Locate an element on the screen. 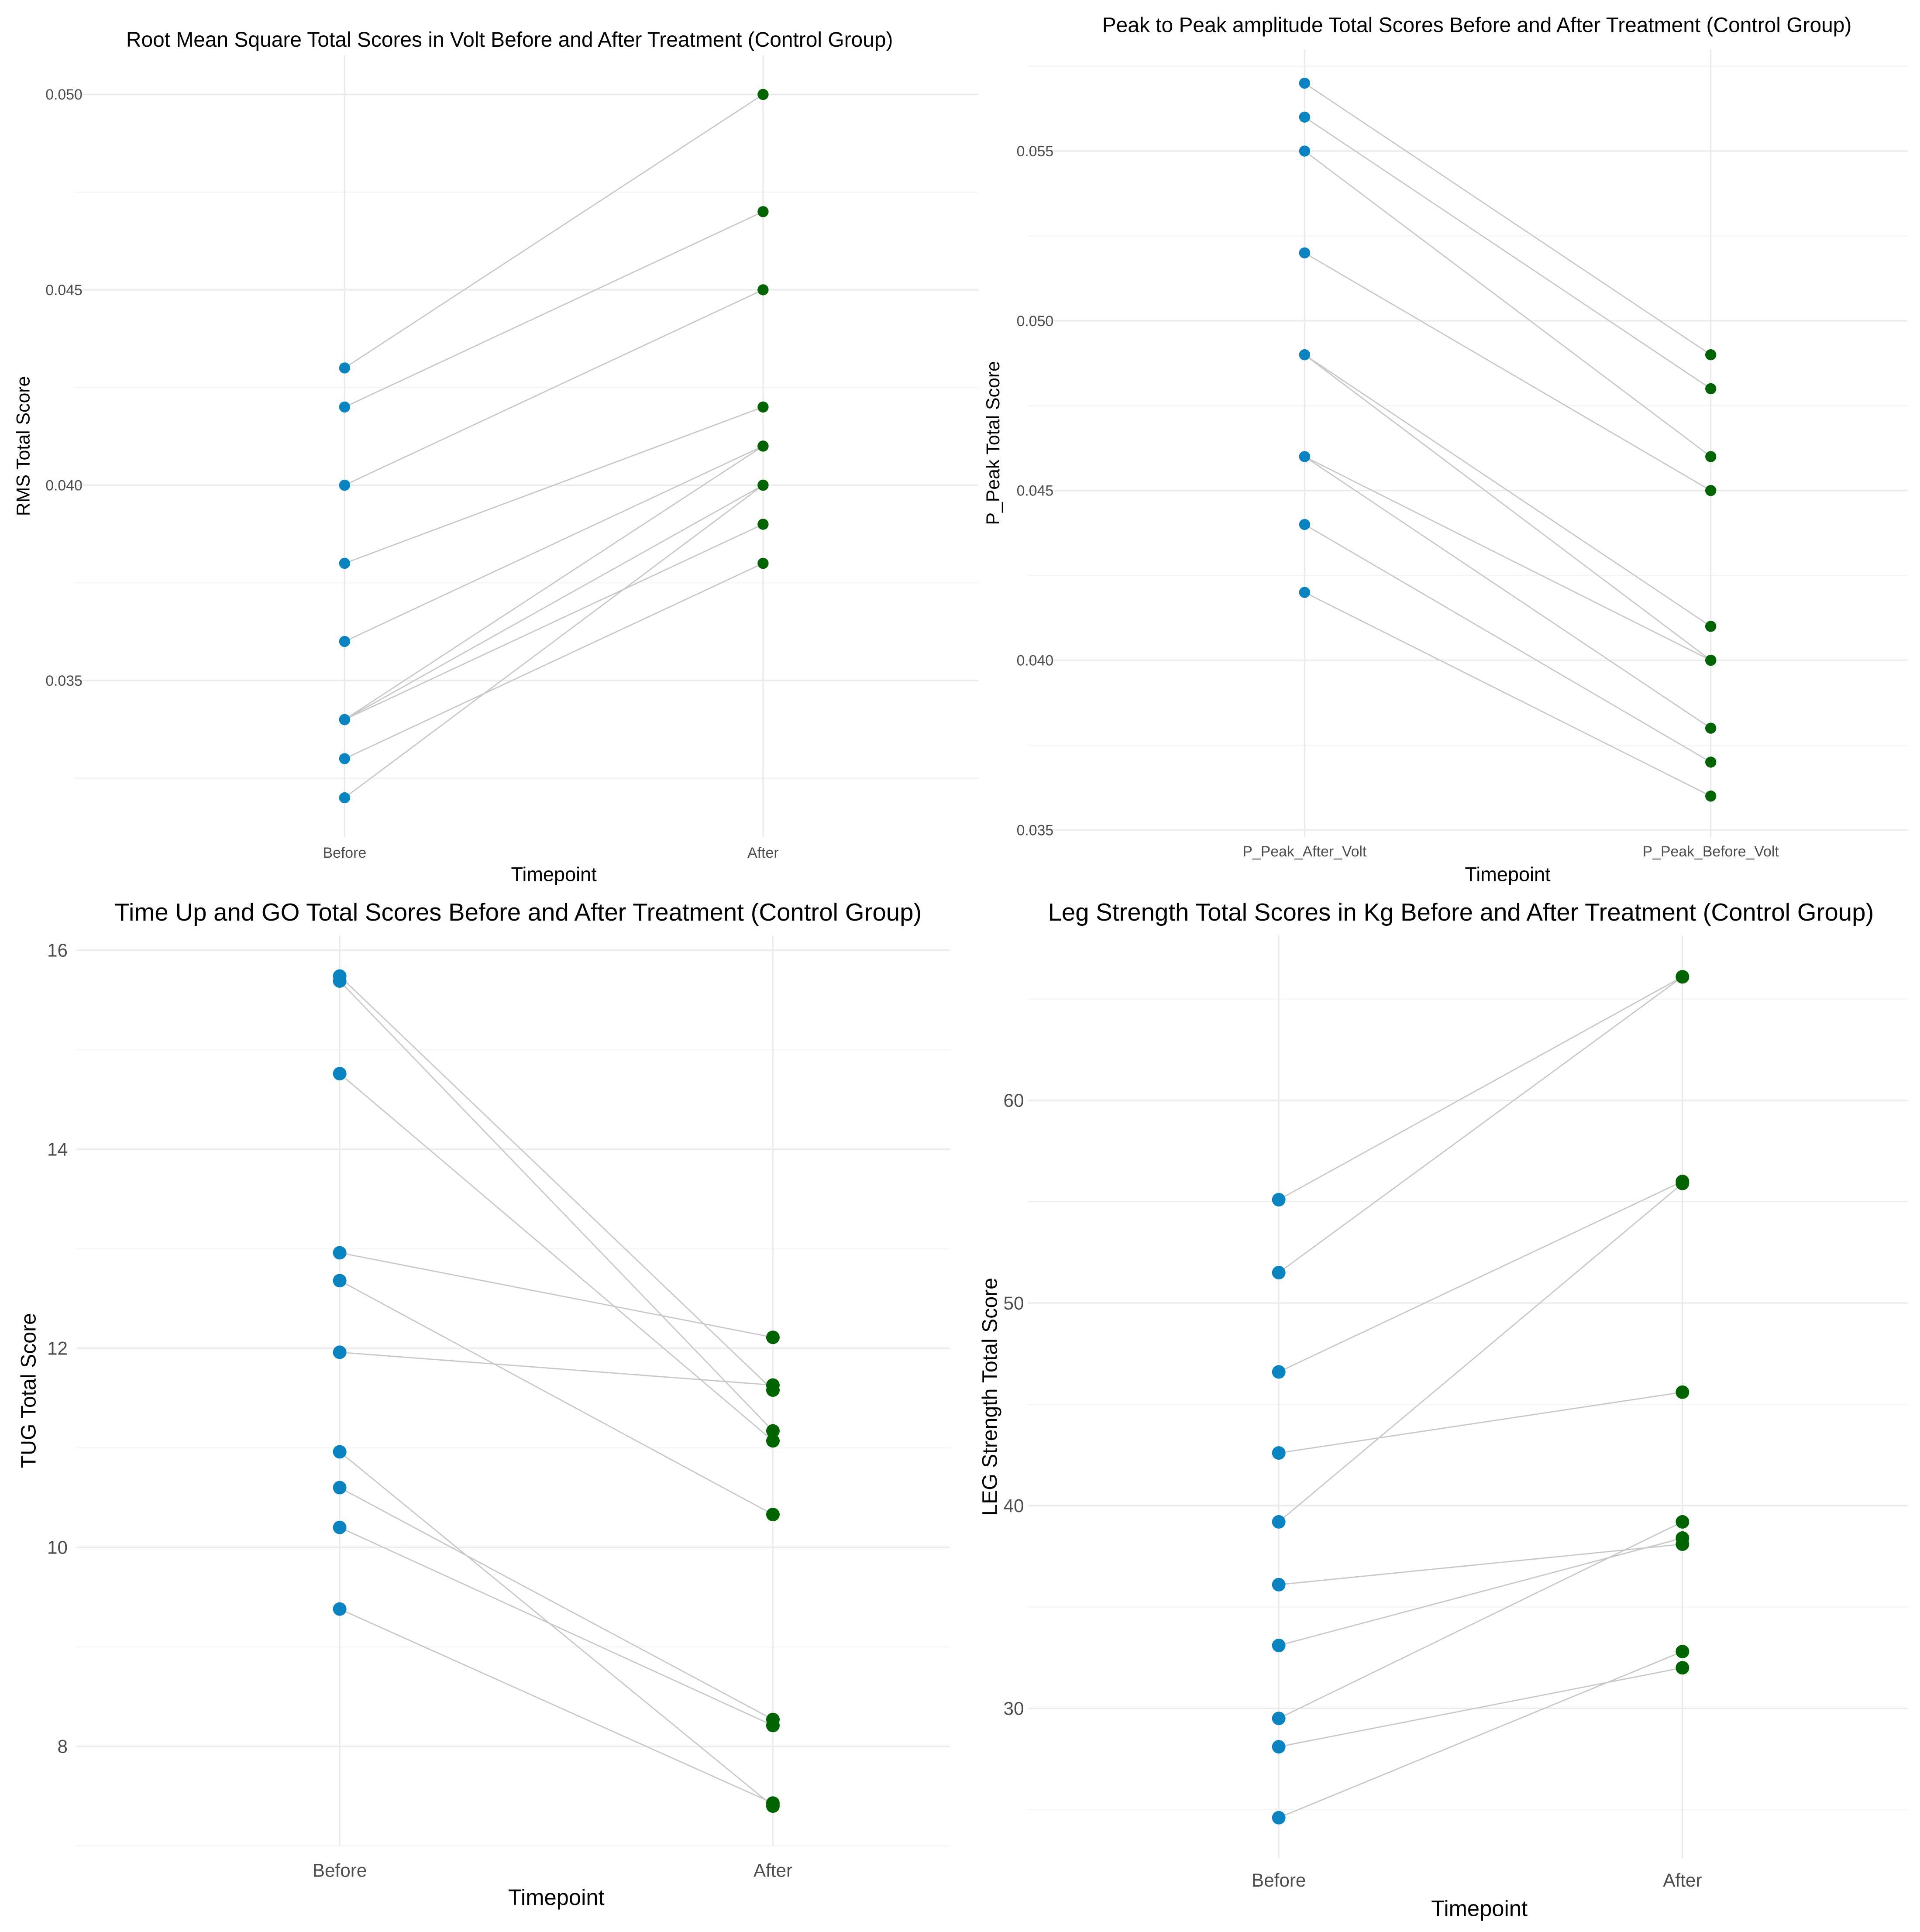 This screenshot has height=1932, width=1920. y-axis-label: P_Peak Total Score is located at coordinates (994, 443).